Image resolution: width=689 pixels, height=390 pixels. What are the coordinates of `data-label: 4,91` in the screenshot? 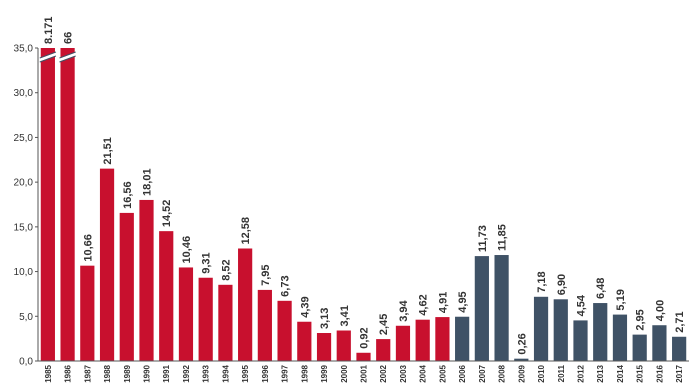 It's located at (443, 302).